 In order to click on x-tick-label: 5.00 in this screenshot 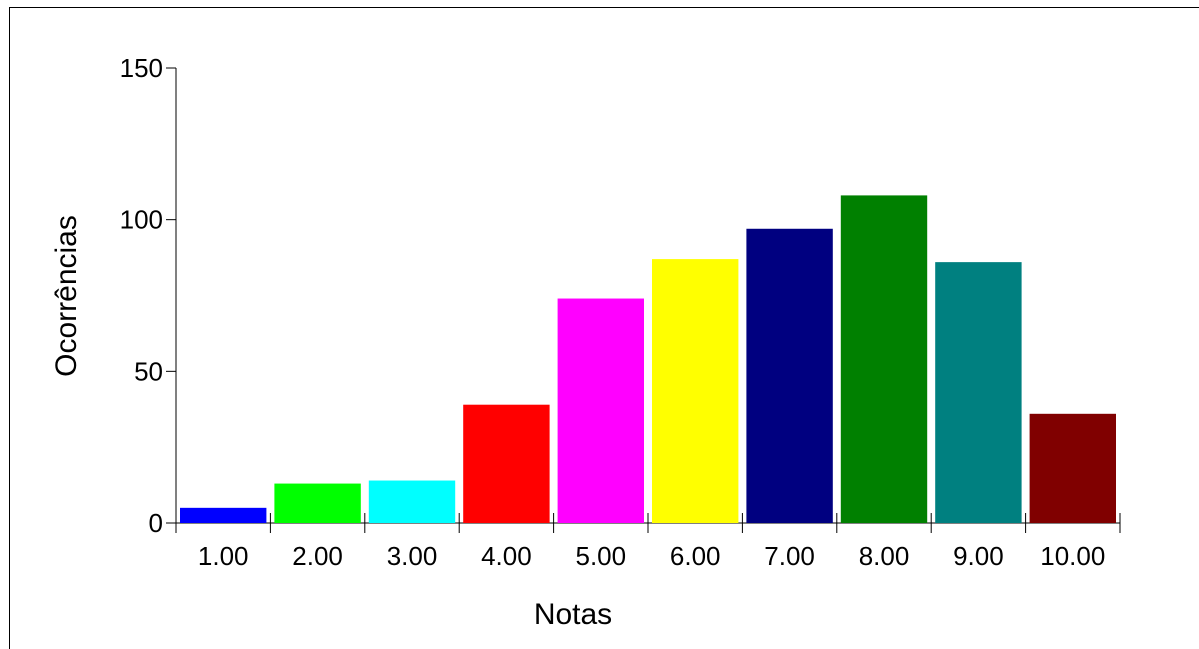, I will do `click(600, 556)`.